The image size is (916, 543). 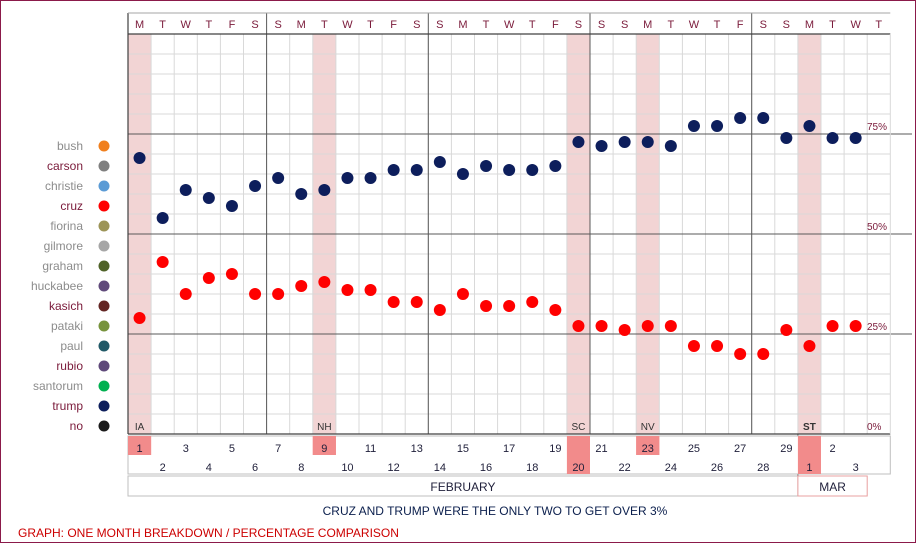 I want to click on event-label-sc: SC, so click(x=578, y=427).